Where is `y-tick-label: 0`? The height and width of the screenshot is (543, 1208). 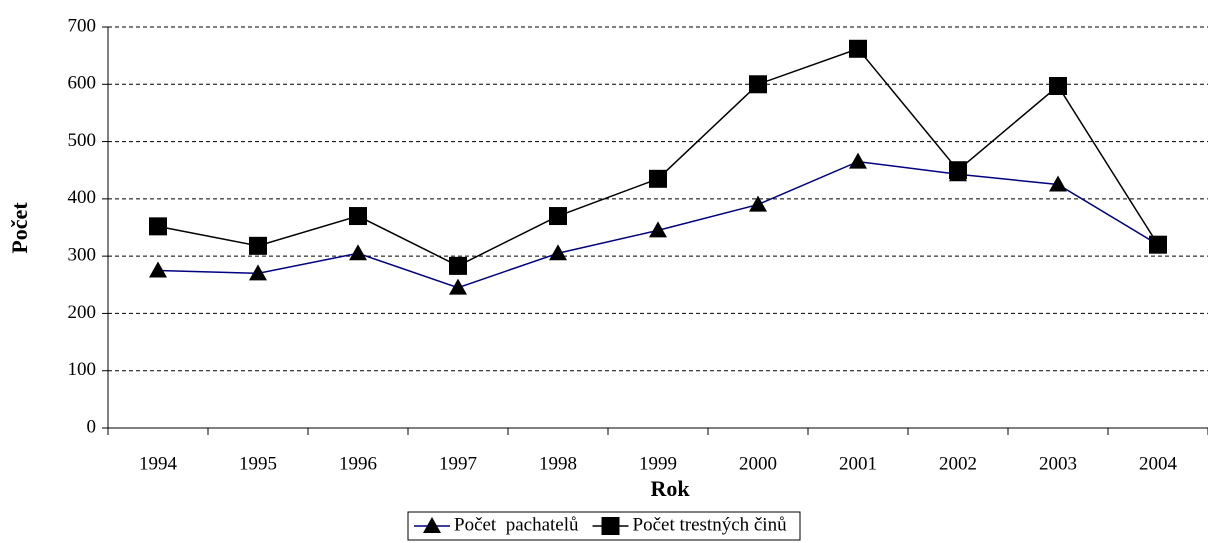 y-tick-label: 0 is located at coordinates (92, 426).